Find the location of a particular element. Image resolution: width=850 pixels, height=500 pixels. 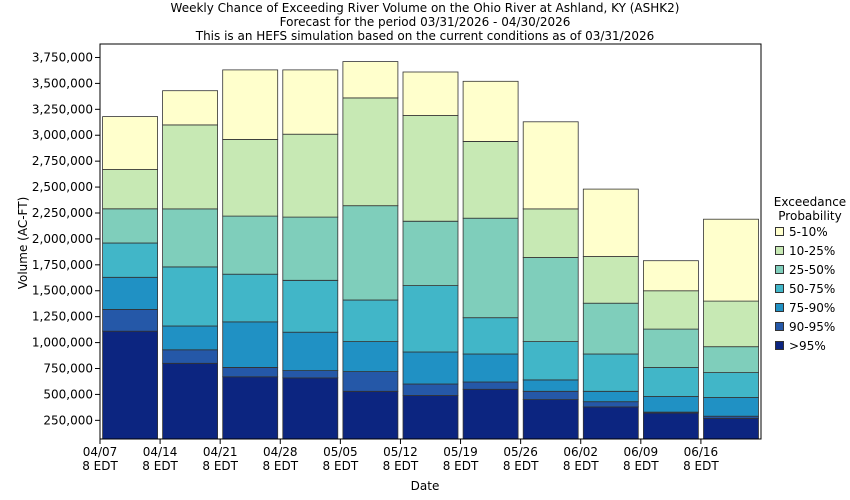

y-tick-label: 750,000 is located at coordinates (68, 369).